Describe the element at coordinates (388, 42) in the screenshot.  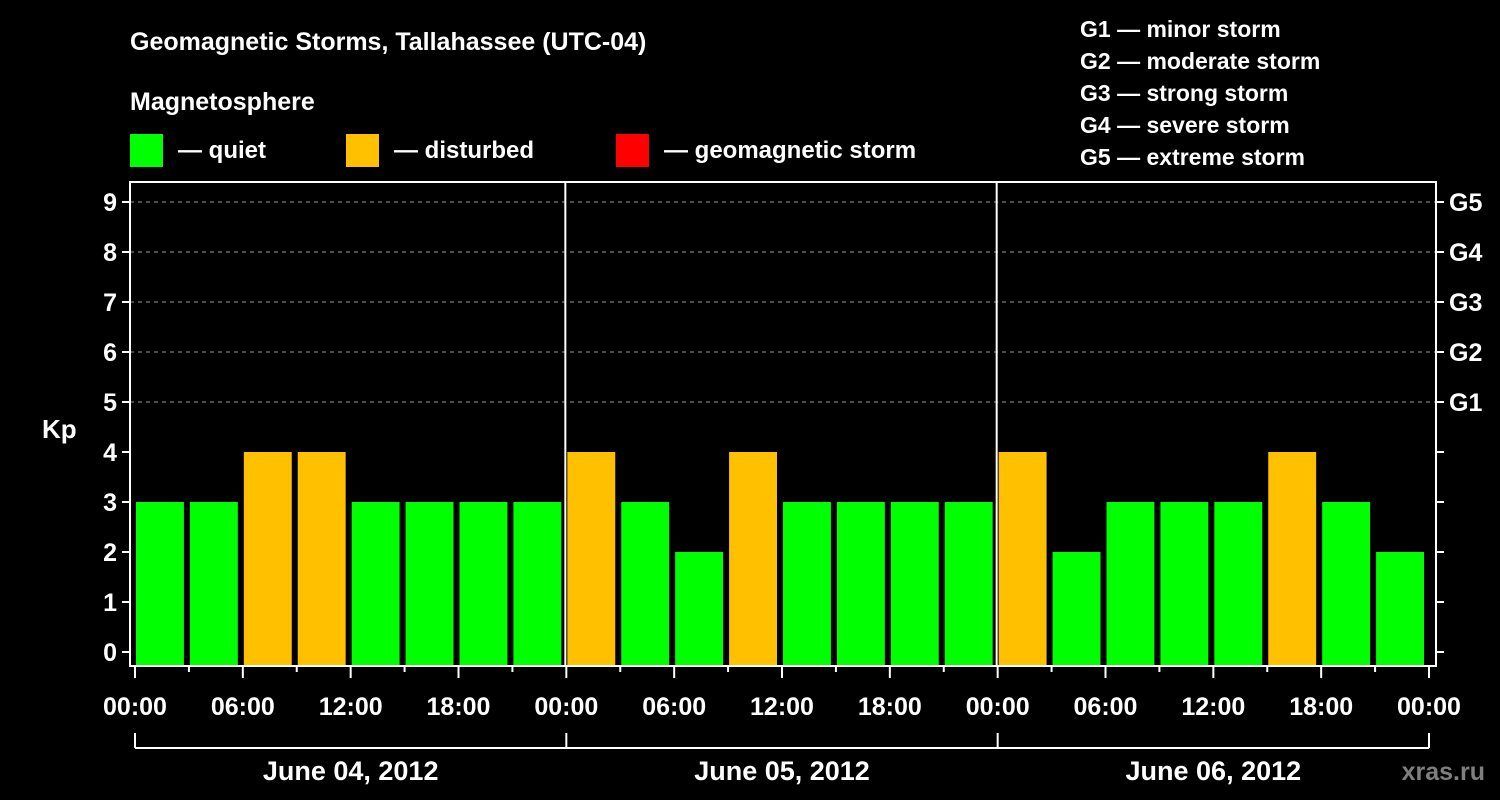
I see `chart-title: Geomagnetic Storms, Tallahassee (UTC-04)` at that location.